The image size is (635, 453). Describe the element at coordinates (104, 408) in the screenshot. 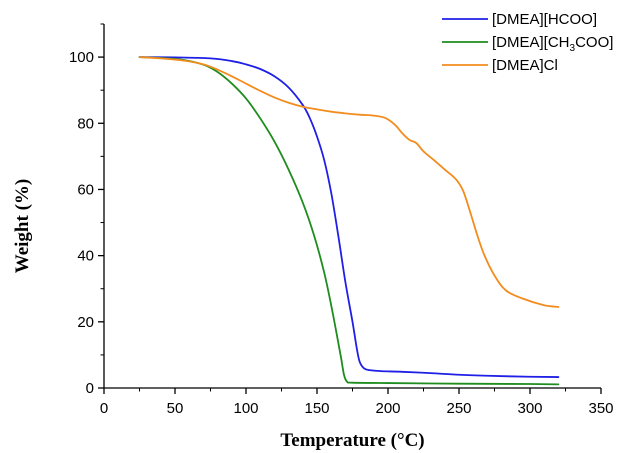

I see `x-tick-label: 0` at that location.